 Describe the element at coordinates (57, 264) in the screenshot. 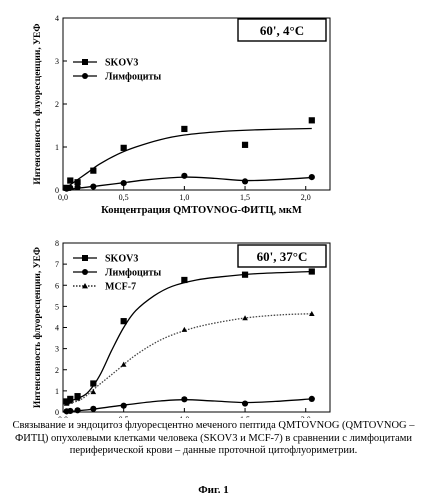

I see `y-tick-label: 7` at that location.